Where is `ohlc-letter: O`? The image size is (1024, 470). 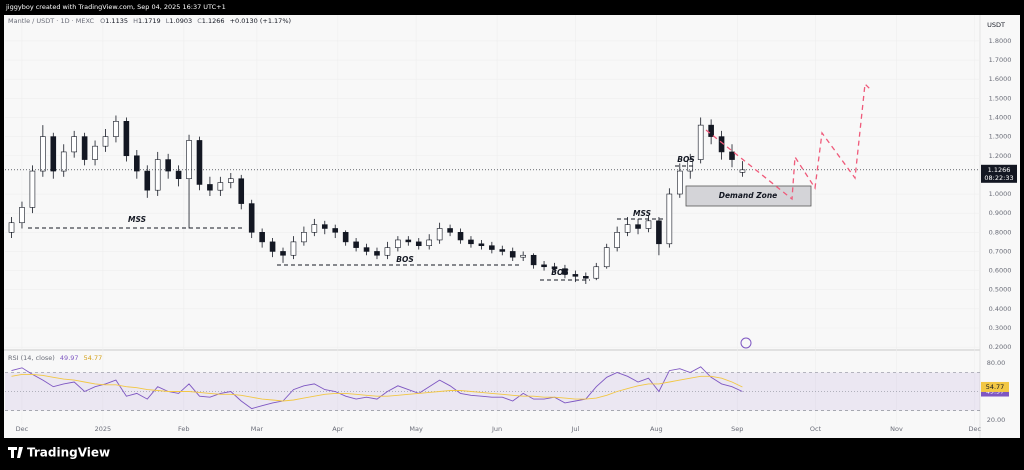 ohlc-letter: O is located at coordinates (102, 21).